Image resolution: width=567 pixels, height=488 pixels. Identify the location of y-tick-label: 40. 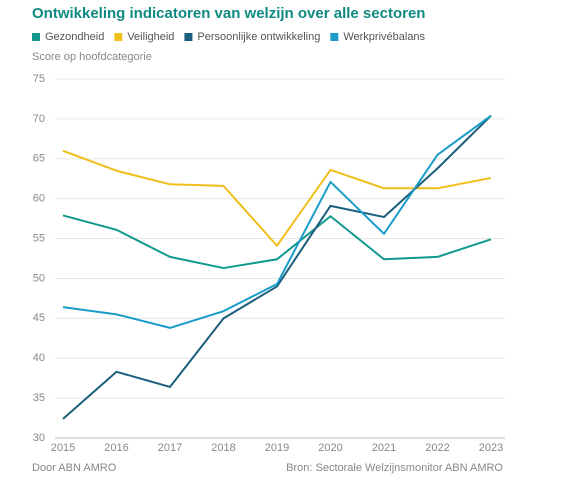
(39, 358).